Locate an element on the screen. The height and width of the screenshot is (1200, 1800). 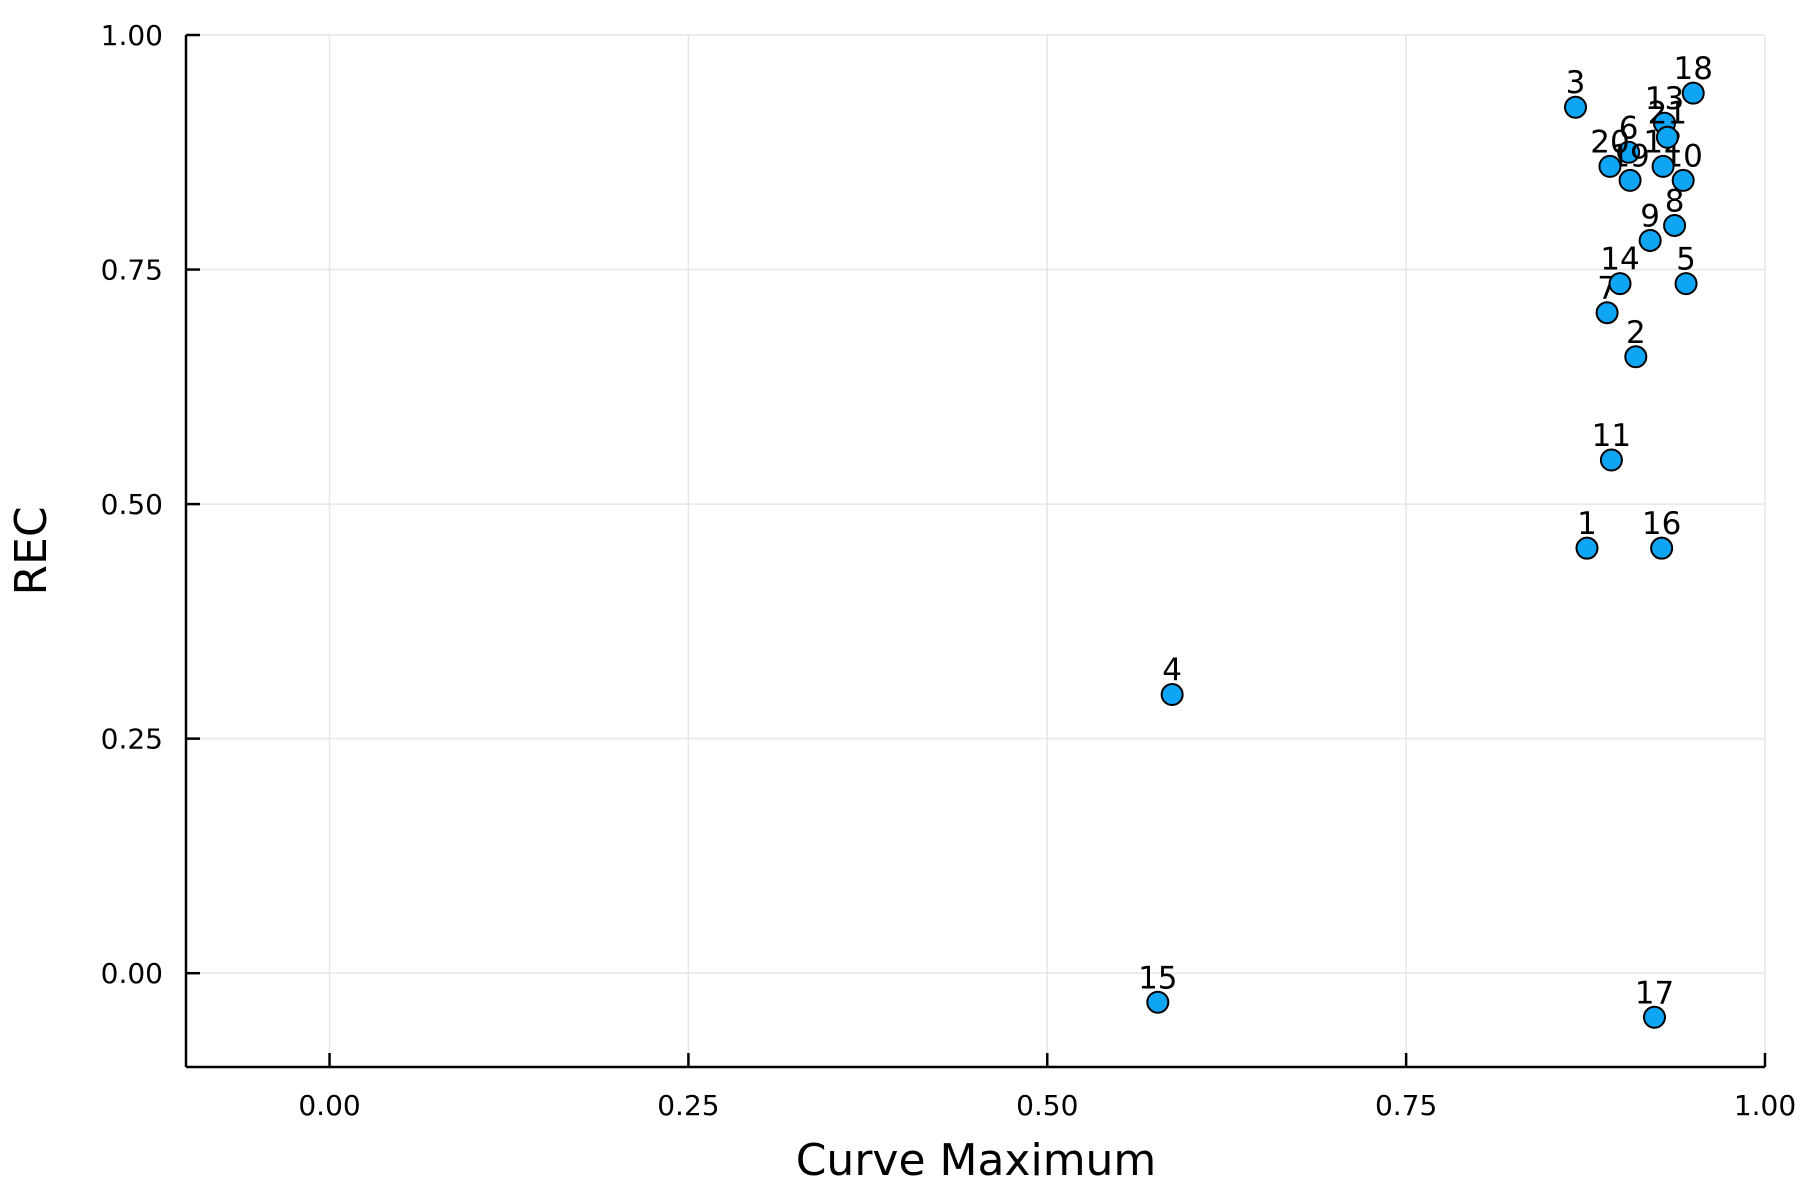
data-point-14: 14 is located at coordinates (1620, 269).